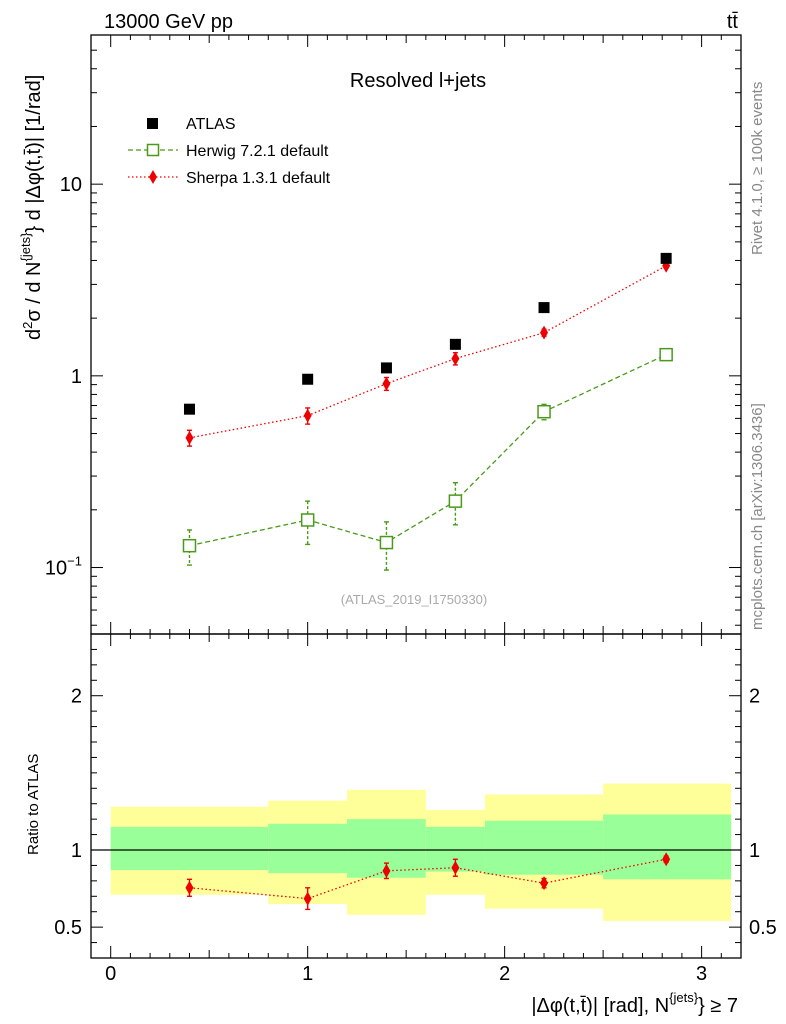 This screenshot has width=786, height=1024. What do you see at coordinates (257, 151) in the screenshot?
I see `legend-herwig-label: Herwig 7.2.1 default` at bounding box center [257, 151].